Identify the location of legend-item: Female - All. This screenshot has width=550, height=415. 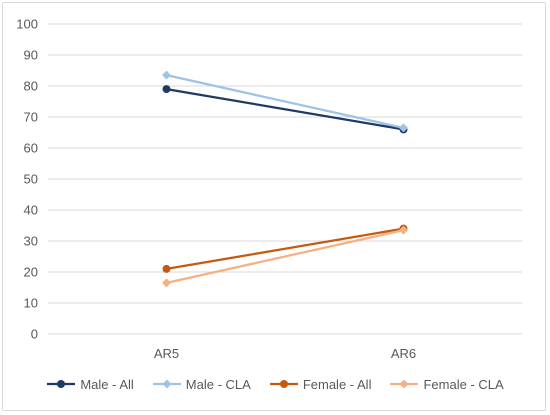
(320, 384).